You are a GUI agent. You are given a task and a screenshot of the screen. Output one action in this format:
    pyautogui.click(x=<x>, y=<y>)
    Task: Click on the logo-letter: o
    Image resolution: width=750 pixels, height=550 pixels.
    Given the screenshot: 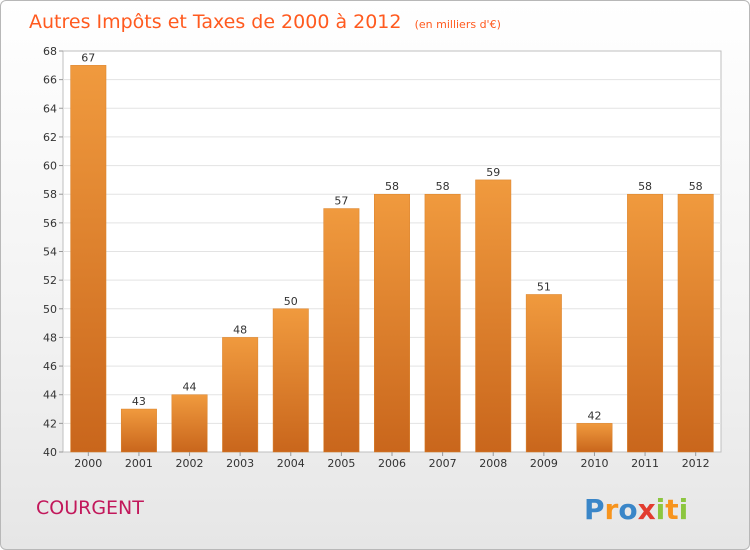 What is the action you would take?
    pyautogui.click(x=627, y=509)
    